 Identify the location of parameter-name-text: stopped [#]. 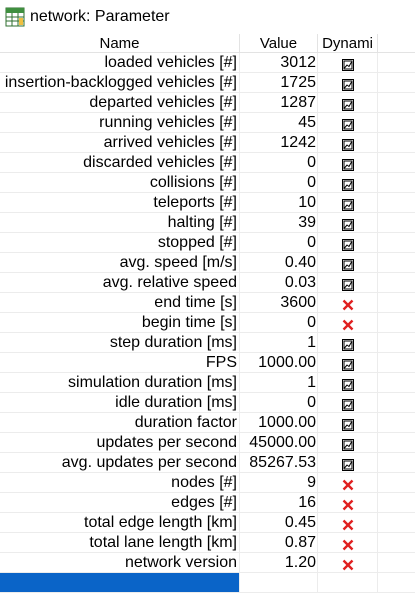
(197, 242).